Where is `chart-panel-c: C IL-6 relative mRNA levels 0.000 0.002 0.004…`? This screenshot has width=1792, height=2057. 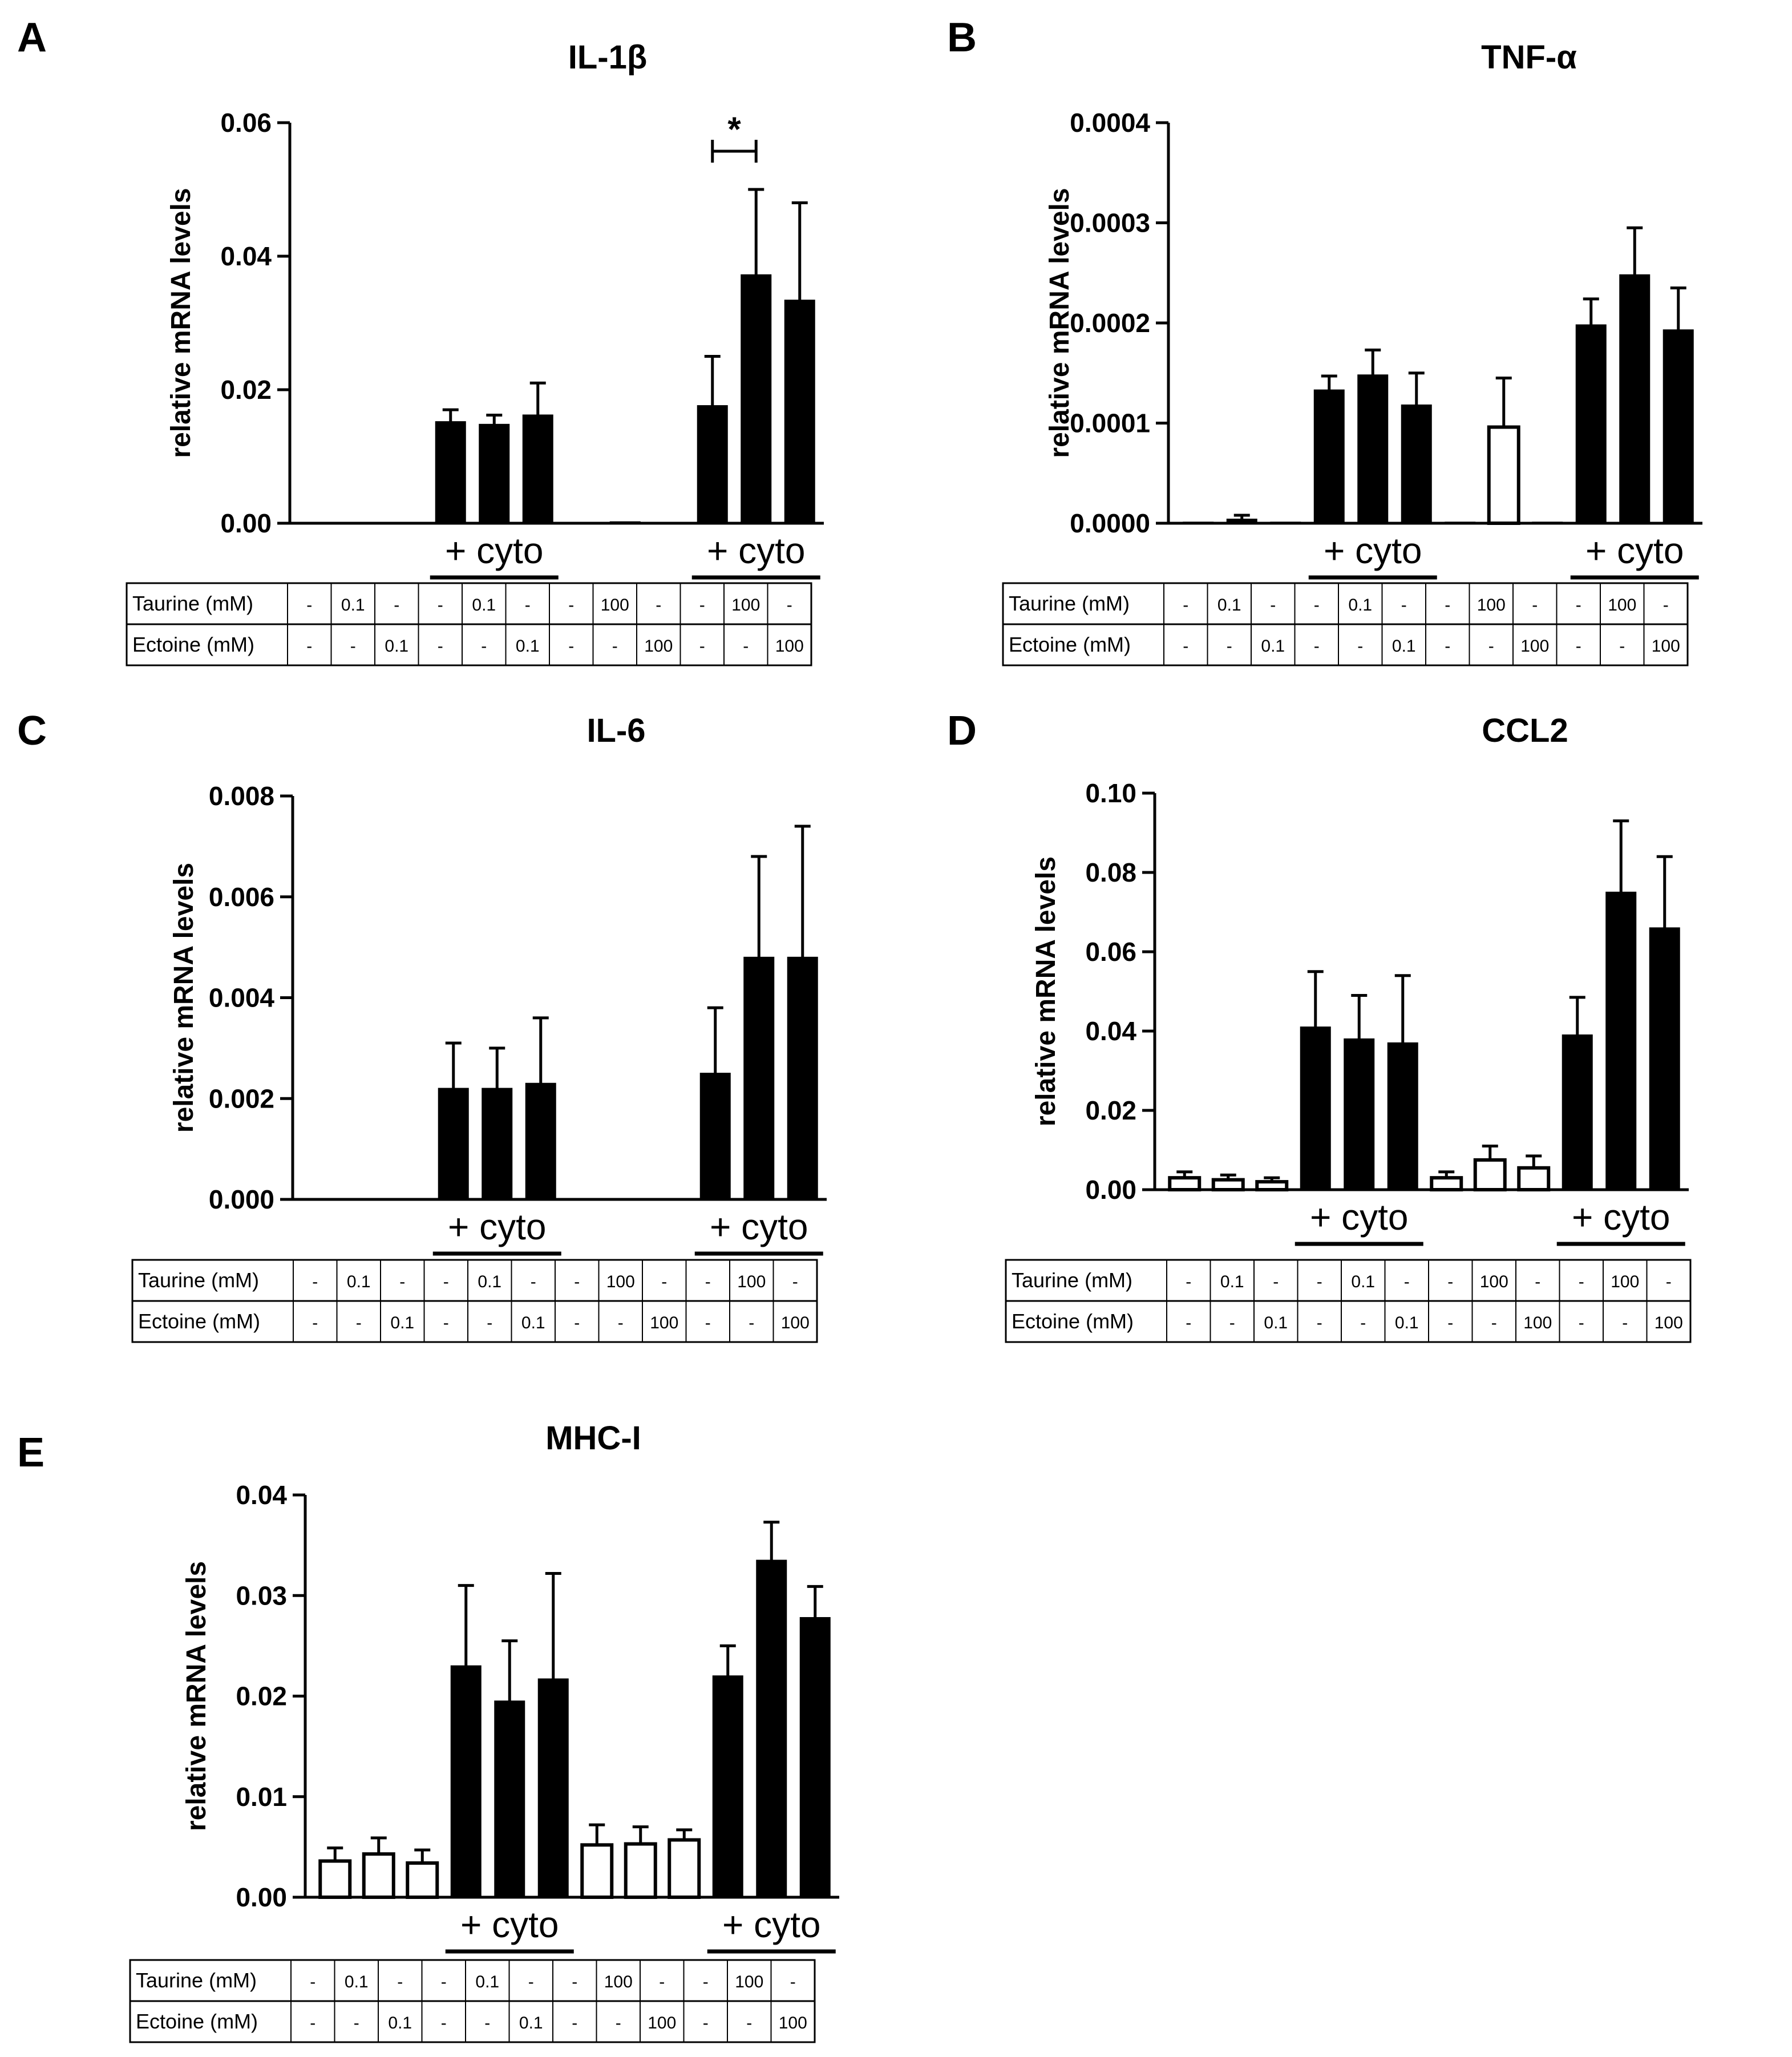
chart-panel-c: C IL-6 relative mRNA levels 0.000 0.002 0.004… is located at coordinates (422, 1025).